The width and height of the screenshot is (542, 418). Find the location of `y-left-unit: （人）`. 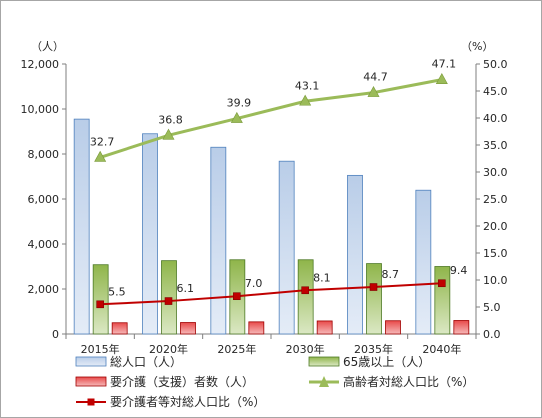

y-left-unit: （人） is located at coordinates (47, 46).